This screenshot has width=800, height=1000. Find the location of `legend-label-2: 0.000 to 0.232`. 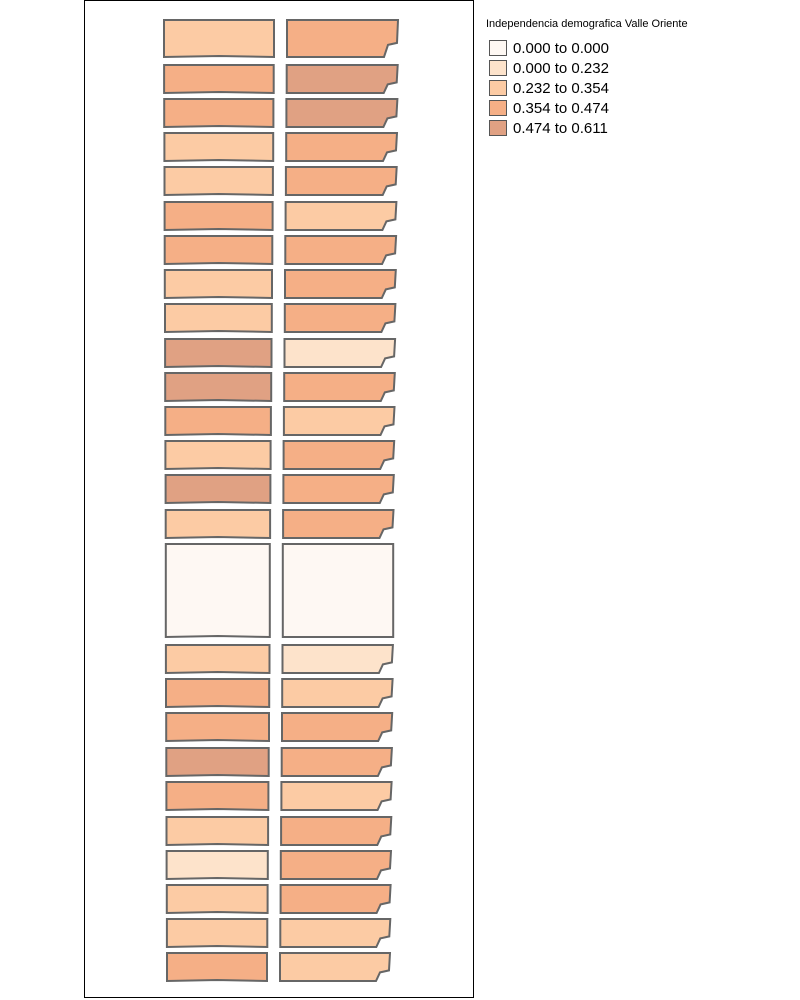

legend-label-2: 0.000 to 0.232 is located at coordinates (561, 68).